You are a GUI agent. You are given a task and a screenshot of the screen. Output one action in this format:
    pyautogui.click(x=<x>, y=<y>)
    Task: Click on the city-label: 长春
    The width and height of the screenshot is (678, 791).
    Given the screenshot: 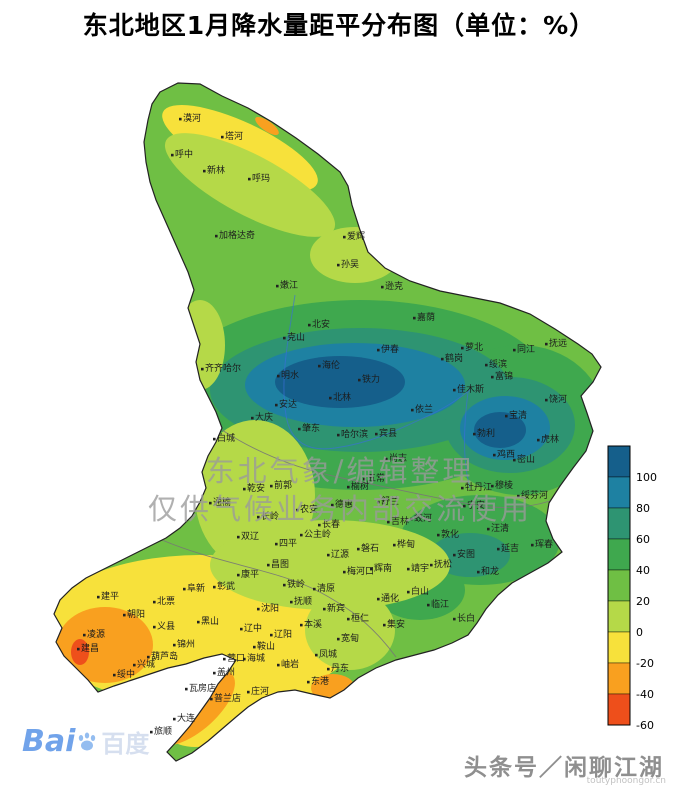 What is the action you would take?
    pyautogui.click(x=331, y=524)
    